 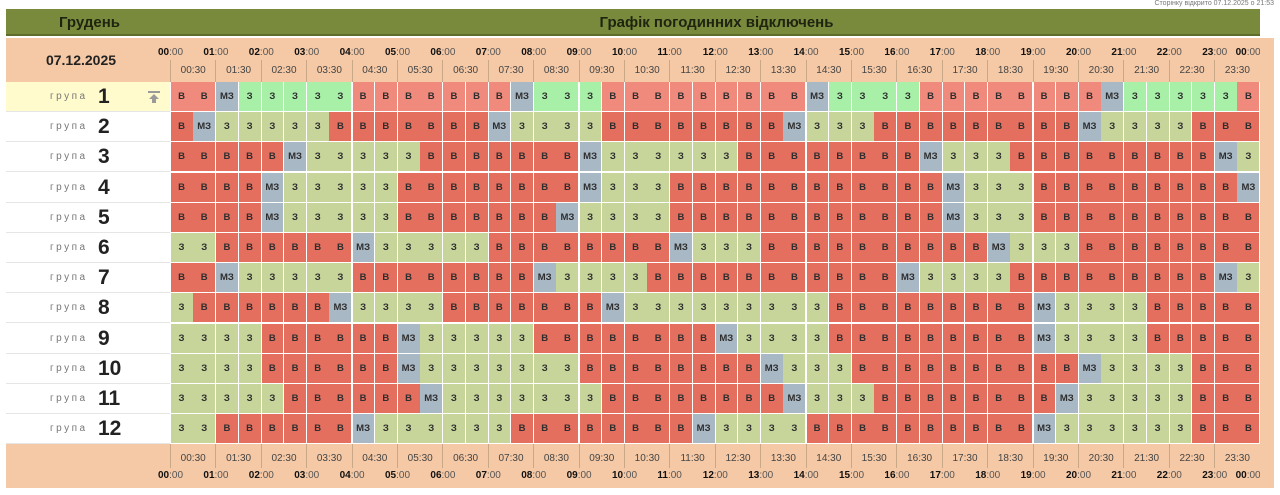 I want to click on group-label-12: група 12, so click(x=88, y=429).